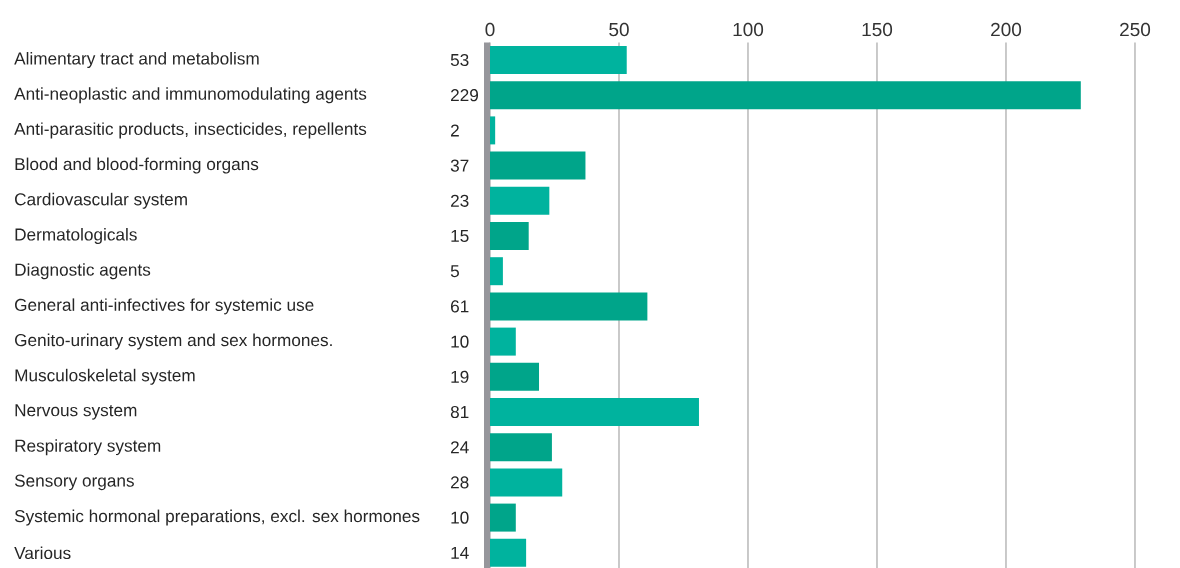 The image size is (1180, 568). What do you see at coordinates (88, 447) in the screenshot?
I see `y-tick-label: Respiratory system` at bounding box center [88, 447].